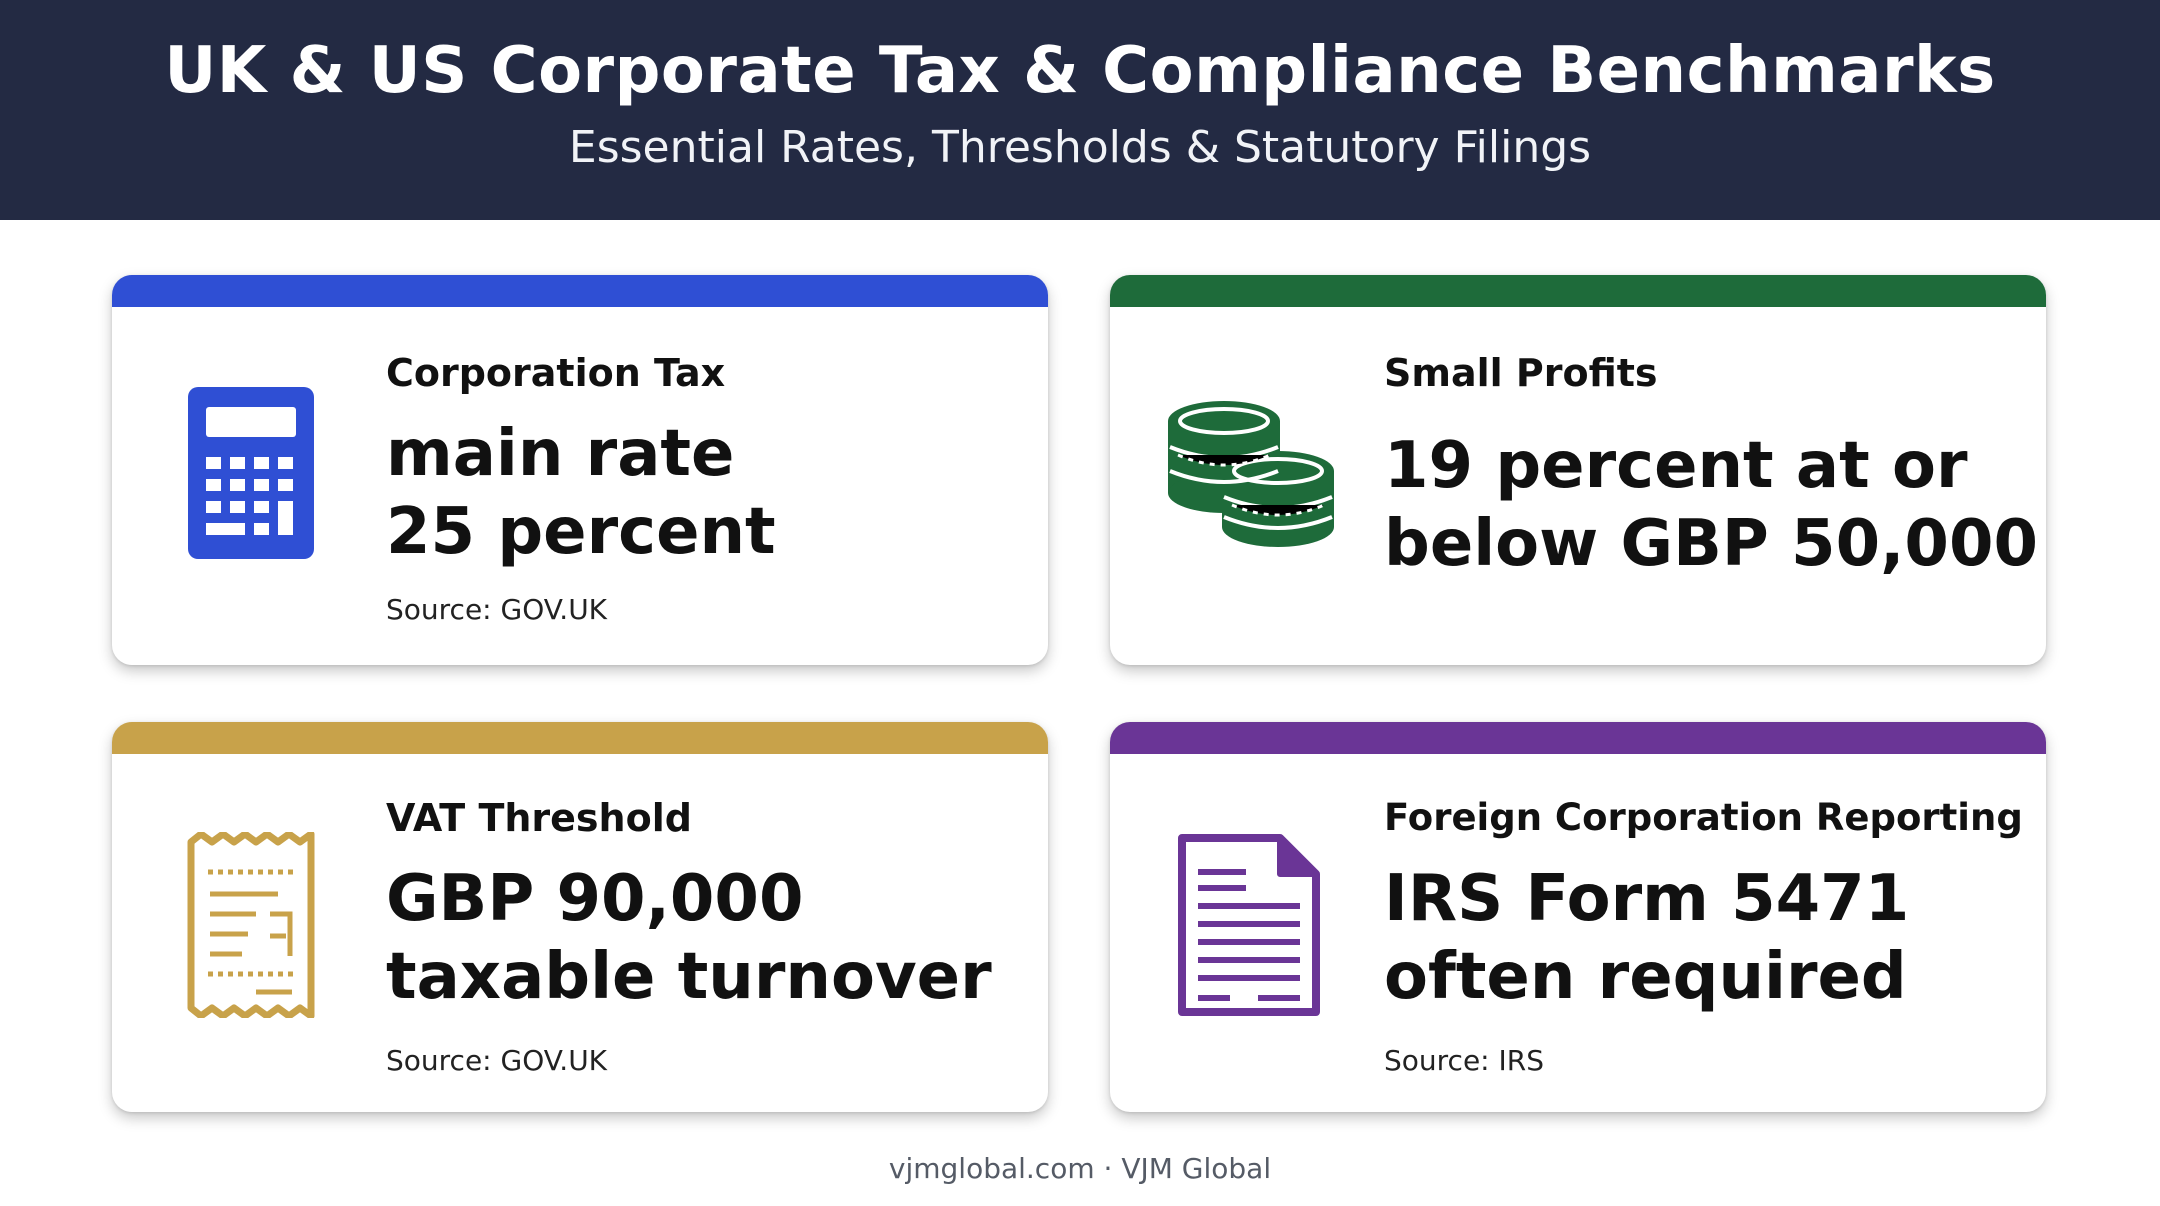 This screenshot has width=2160, height=1206. What do you see at coordinates (689, 938) in the screenshot?
I see `card-value: GBP 90,000 taxable turnover` at bounding box center [689, 938].